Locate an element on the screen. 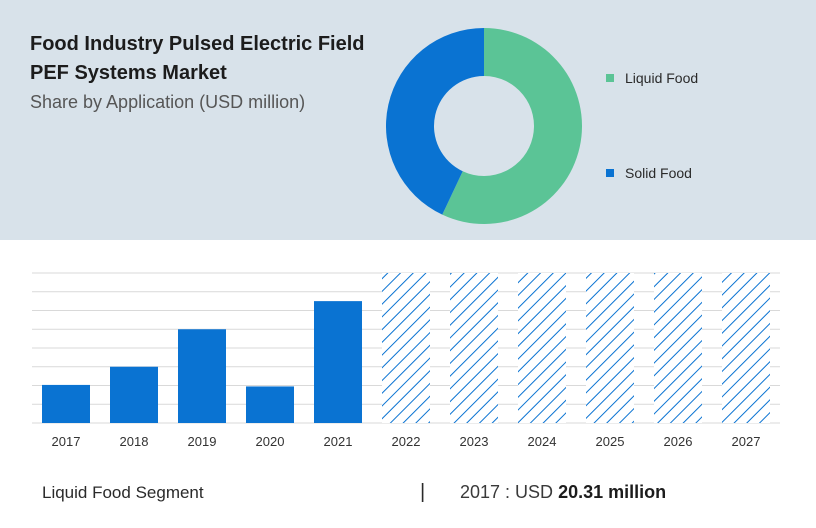 Image resolution: width=816 pixels, height=528 pixels. legend-item-solid-food: Solid Food is located at coordinates (649, 173).